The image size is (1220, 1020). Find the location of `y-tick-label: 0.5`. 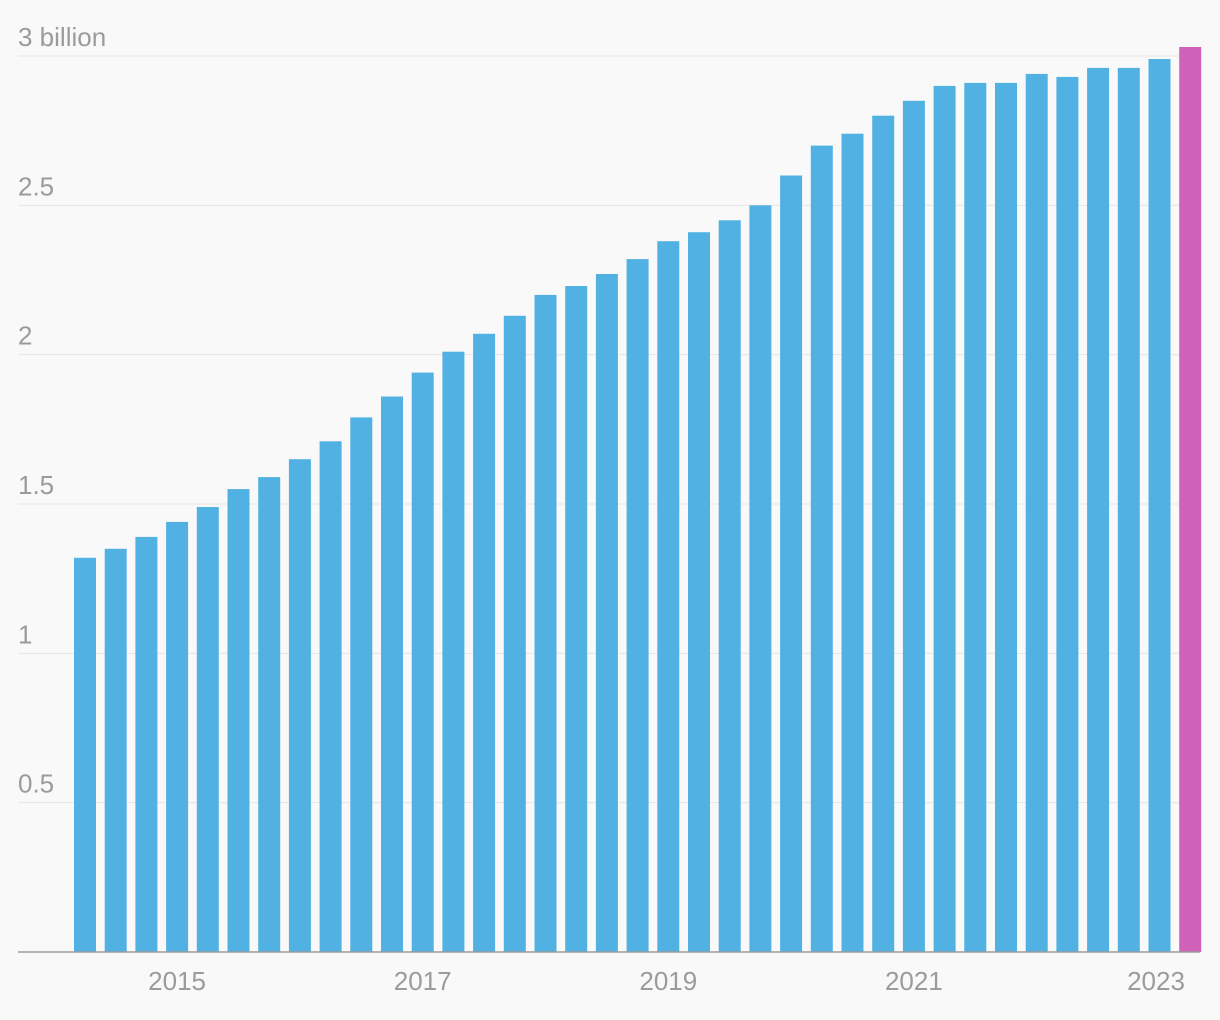

y-tick-label: 0.5 is located at coordinates (36, 784).